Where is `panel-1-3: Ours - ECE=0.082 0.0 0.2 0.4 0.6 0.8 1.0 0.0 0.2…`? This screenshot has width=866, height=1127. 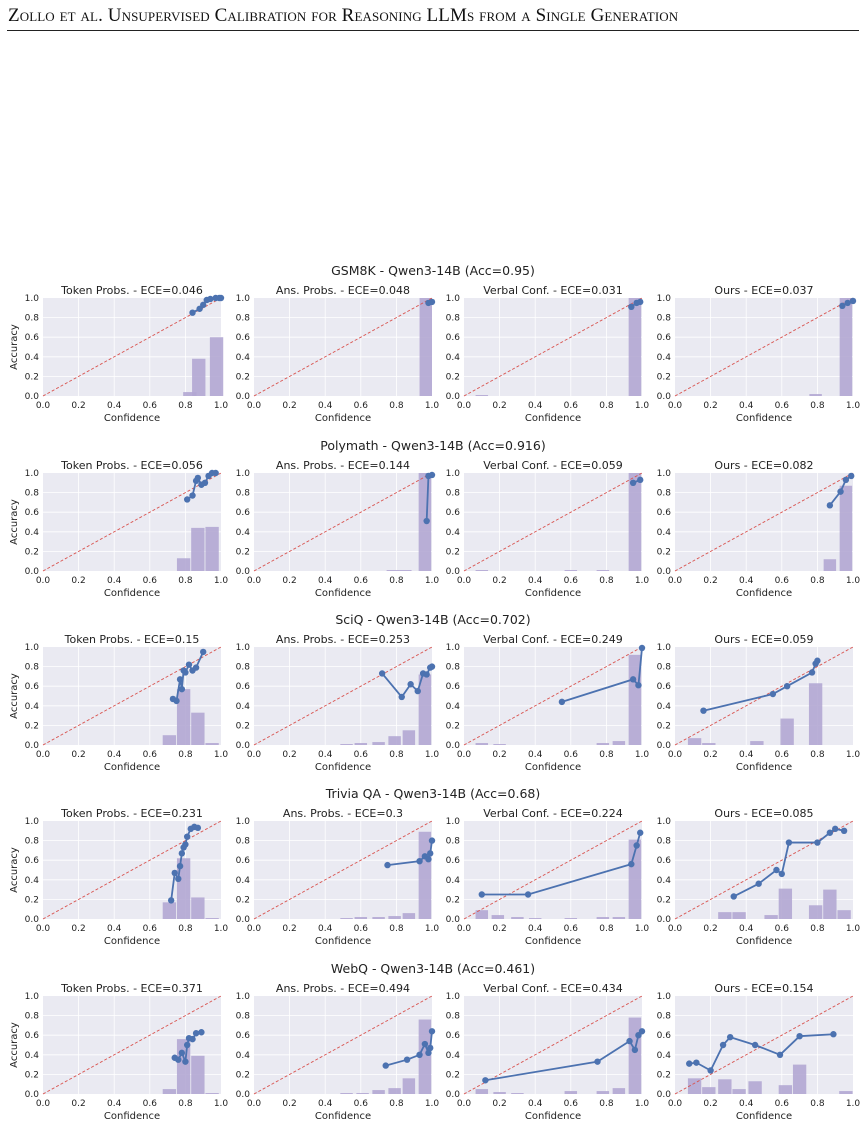
panel-1-3: Ours - ECE=0.082 0.0 0.2 0.4 0.6 0.8 1.0 0.0 0.2… is located at coordinates (759, 529).